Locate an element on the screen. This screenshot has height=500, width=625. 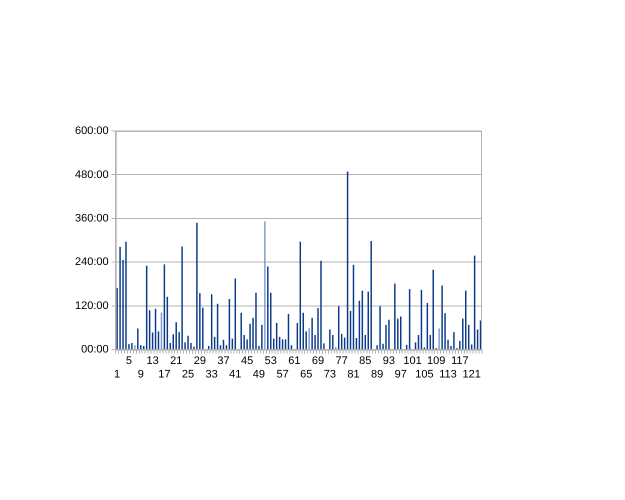
x-tick-label: 73 is located at coordinates (330, 374).